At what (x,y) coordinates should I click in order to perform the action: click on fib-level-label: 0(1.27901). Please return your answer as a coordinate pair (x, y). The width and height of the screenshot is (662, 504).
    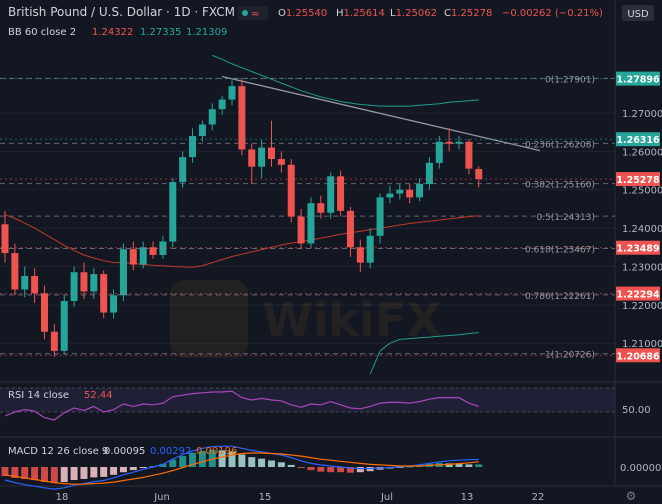
    Looking at the image, I should click on (570, 80).